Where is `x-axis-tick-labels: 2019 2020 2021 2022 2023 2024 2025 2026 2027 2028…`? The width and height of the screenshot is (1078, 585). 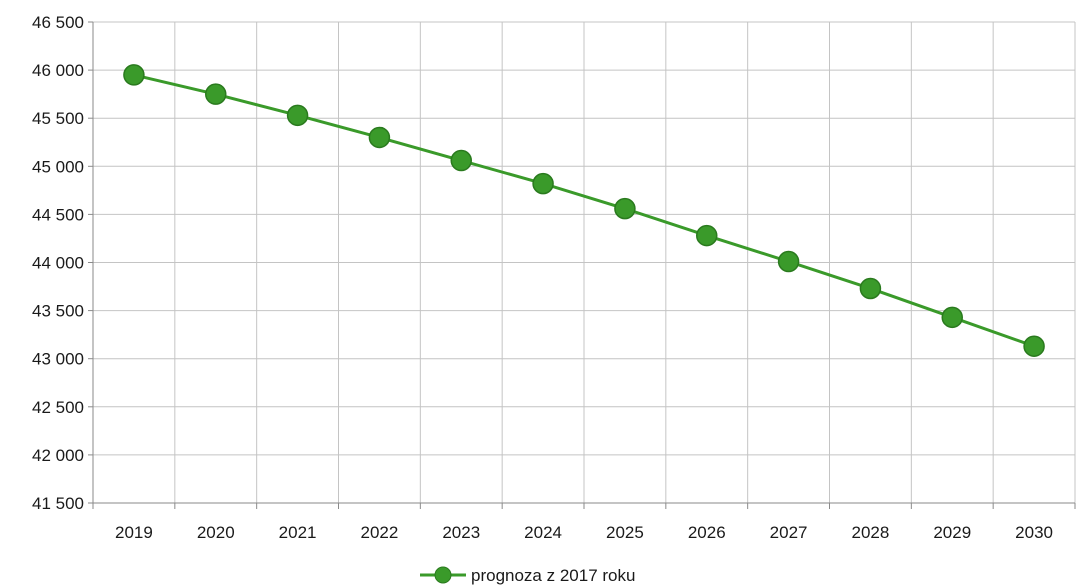 x-axis-tick-labels: 2019 2020 2021 2022 2023 2024 2025 2026 2027 2028… is located at coordinates (584, 532).